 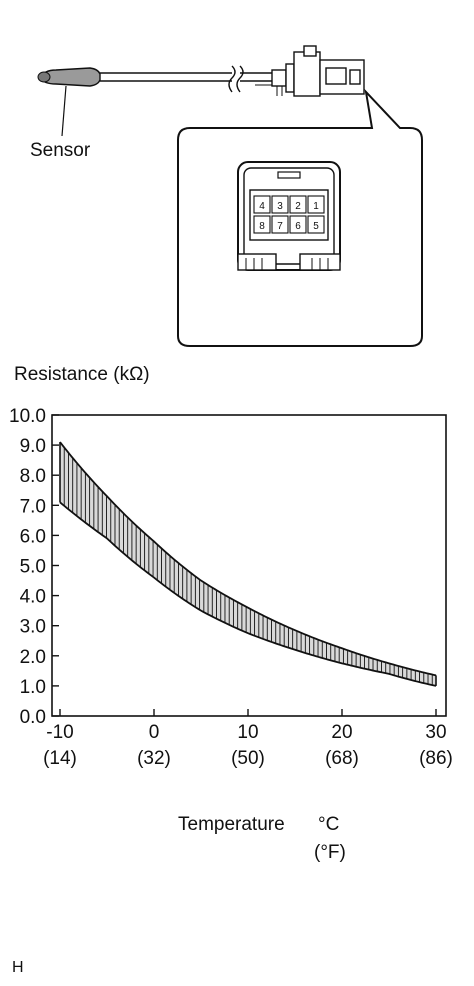 I want to click on y-tick-label: 2.0, so click(x=33, y=657).